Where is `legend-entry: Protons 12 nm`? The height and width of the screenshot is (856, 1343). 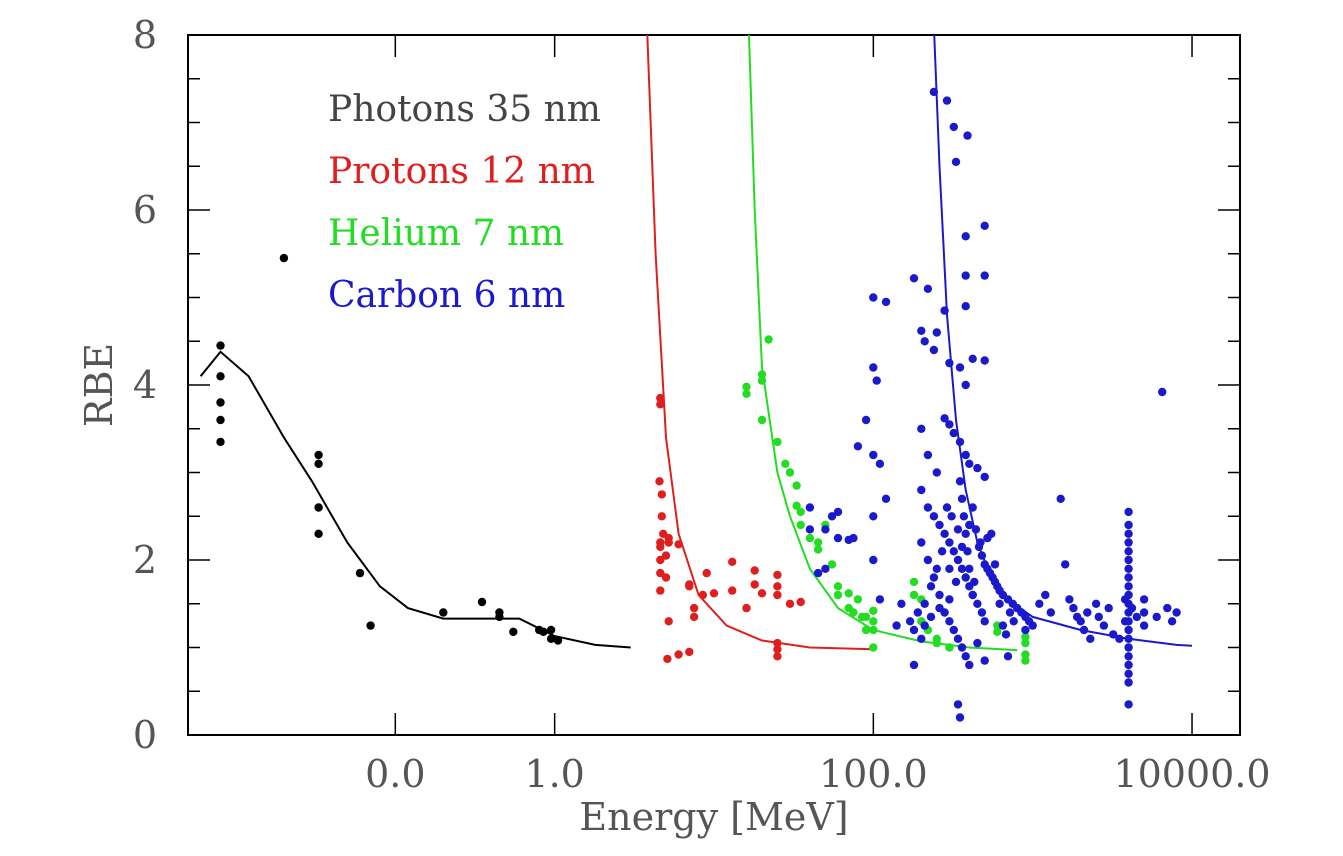 legend-entry: Protons 12 nm is located at coordinates (461, 171).